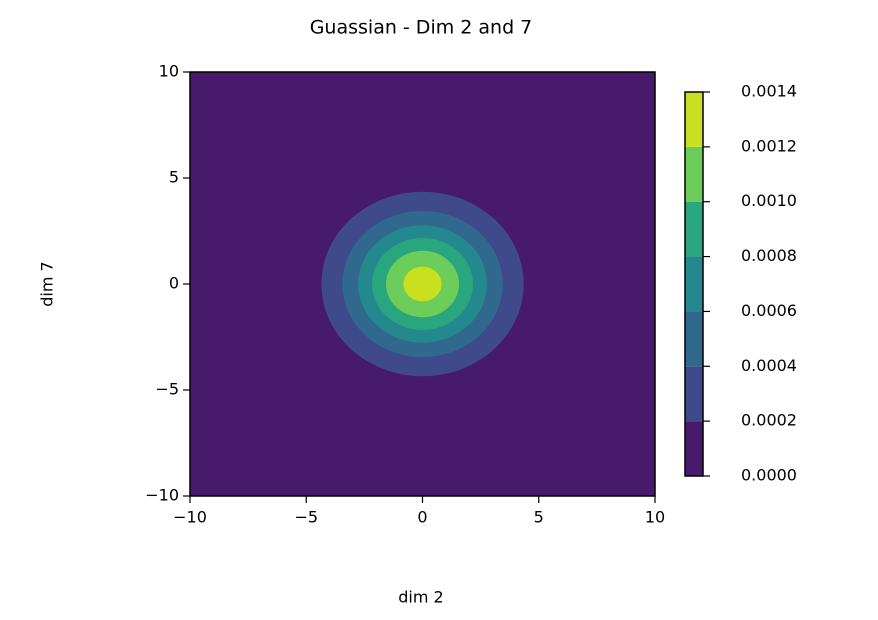 Image resolution: width=878 pixels, height=620 pixels. Describe the element at coordinates (174, 177) in the screenshot. I see `y-tick-label: 5` at that location.